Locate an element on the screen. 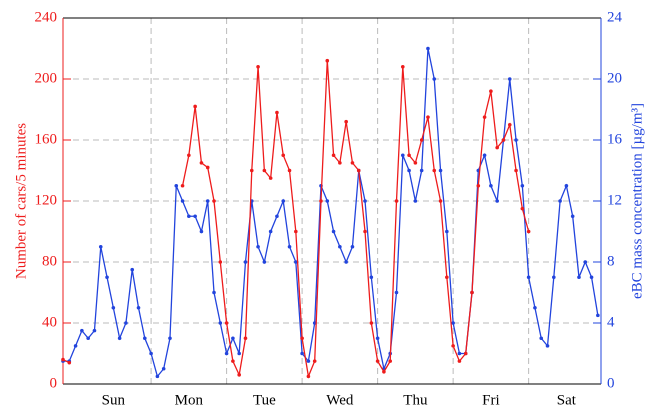  y-tick-label: 80 is located at coordinates (49, 261).